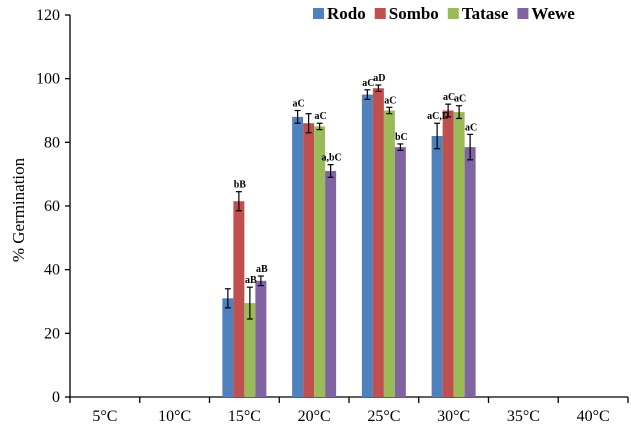 This screenshot has height=430, width=631. What do you see at coordinates (346, 13) in the screenshot?
I see `legend-label-rodo: Rodo` at bounding box center [346, 13].